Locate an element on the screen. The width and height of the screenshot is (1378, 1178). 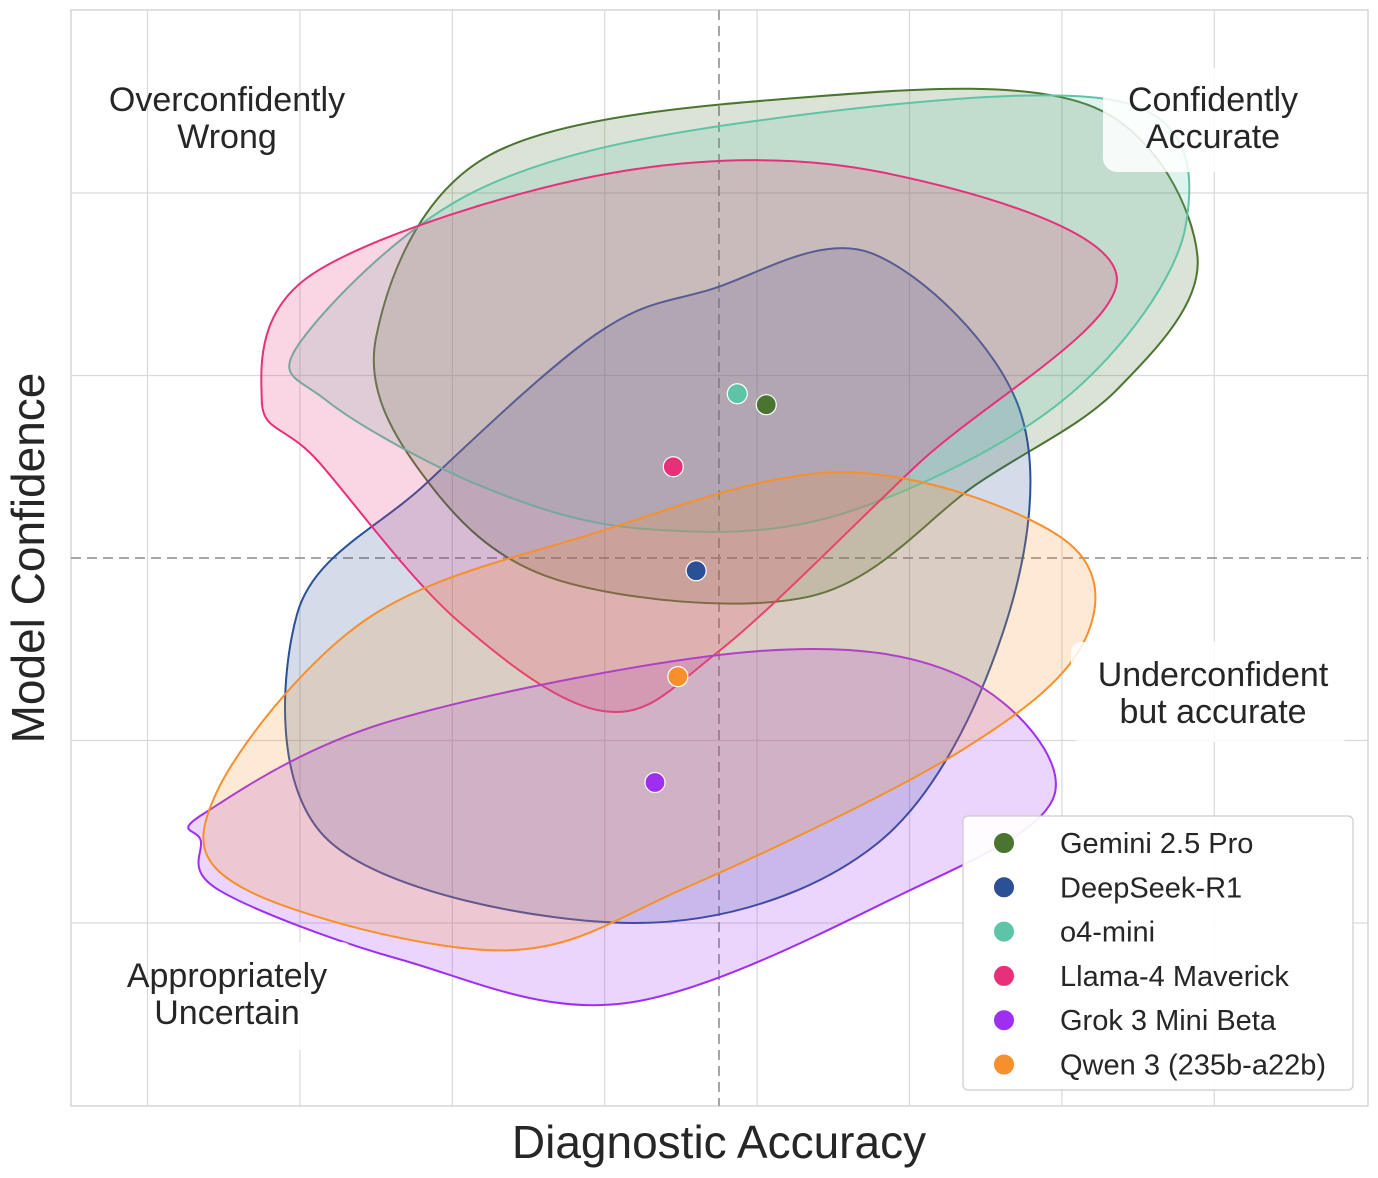
quadrant-label-line: Wrong is located at coordinates (227, 137).